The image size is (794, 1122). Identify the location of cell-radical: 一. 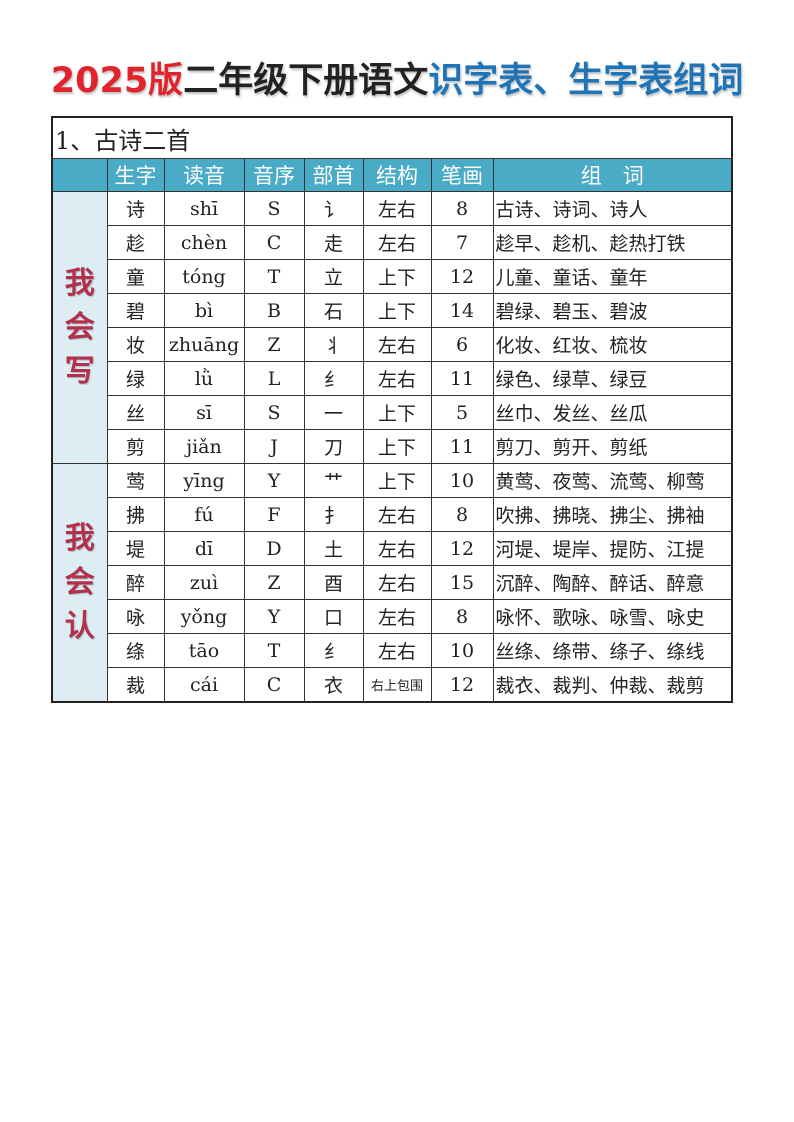
(333, 412).